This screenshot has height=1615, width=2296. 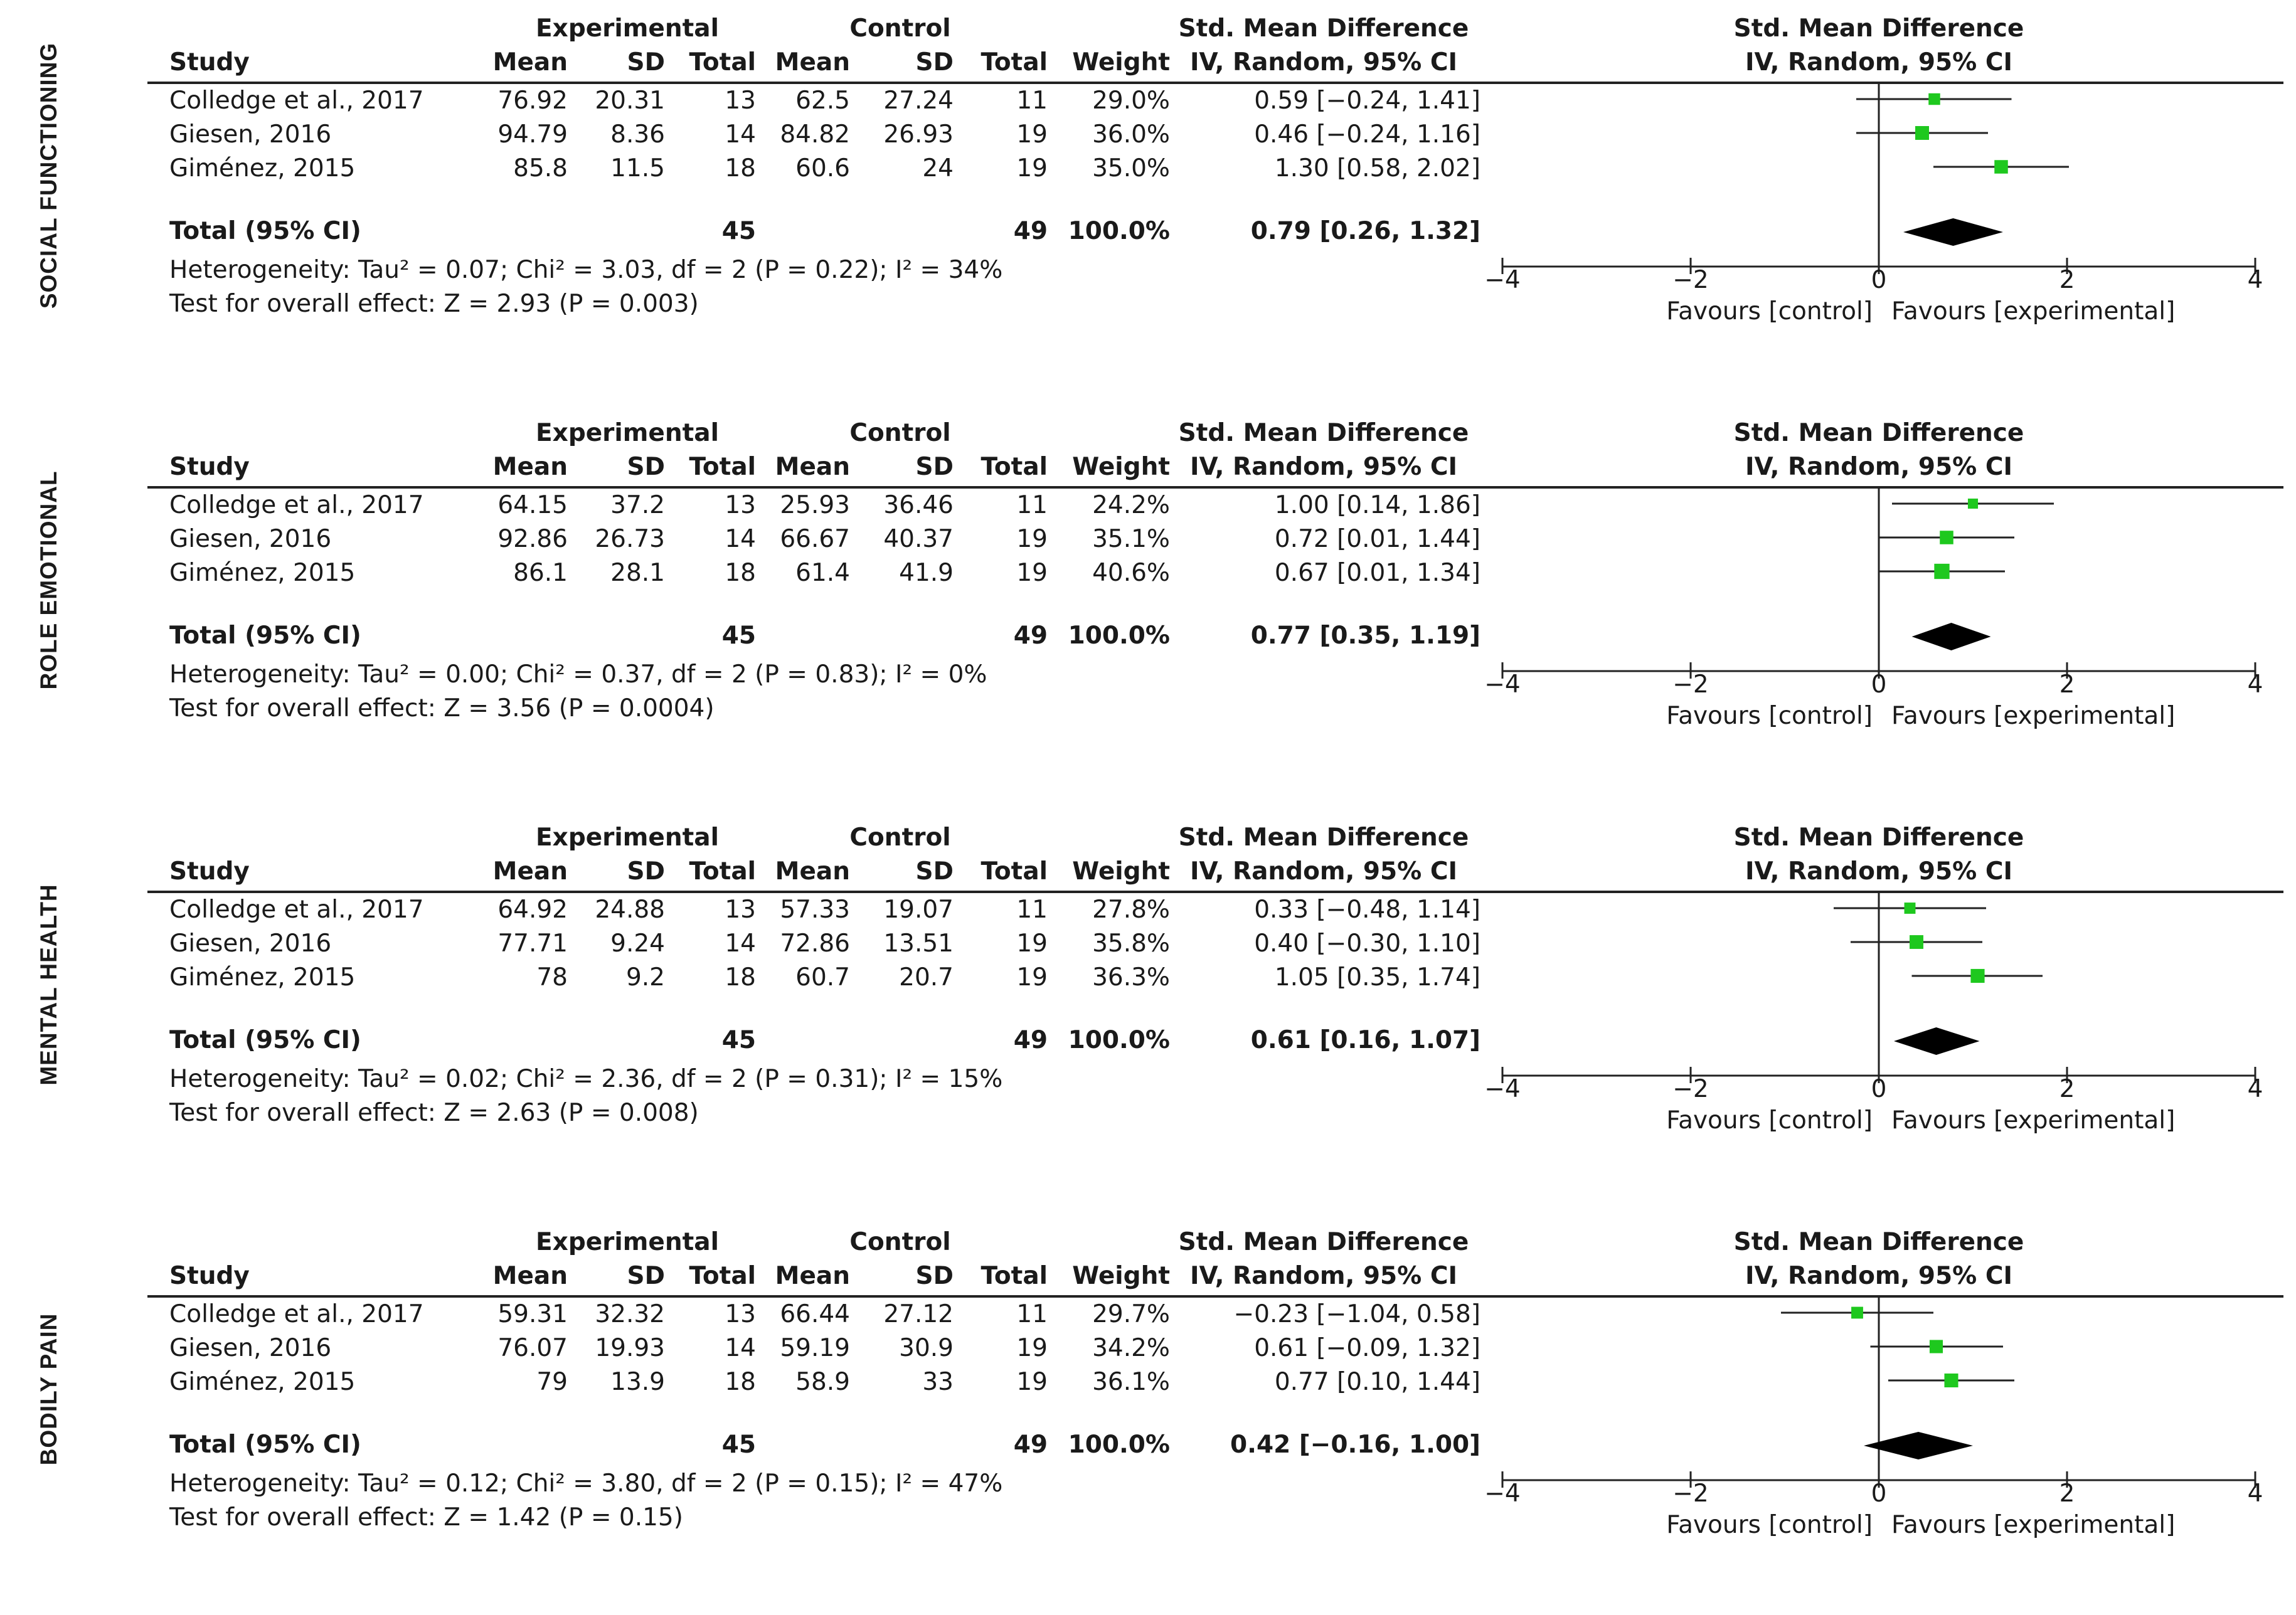 What do you see at coordinates (637, 168) in the screenshot?
I see `exp-sd-value: 11.5` at bounding box center [637, 168].